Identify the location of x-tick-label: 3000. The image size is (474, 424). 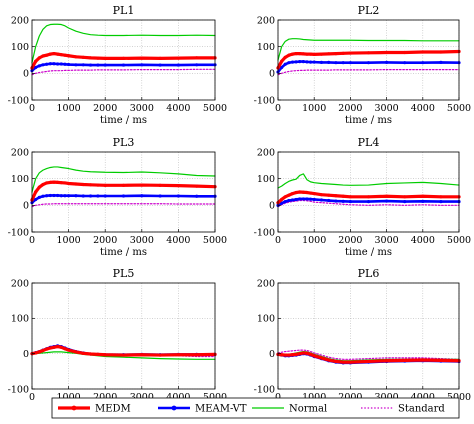
(142, 397).